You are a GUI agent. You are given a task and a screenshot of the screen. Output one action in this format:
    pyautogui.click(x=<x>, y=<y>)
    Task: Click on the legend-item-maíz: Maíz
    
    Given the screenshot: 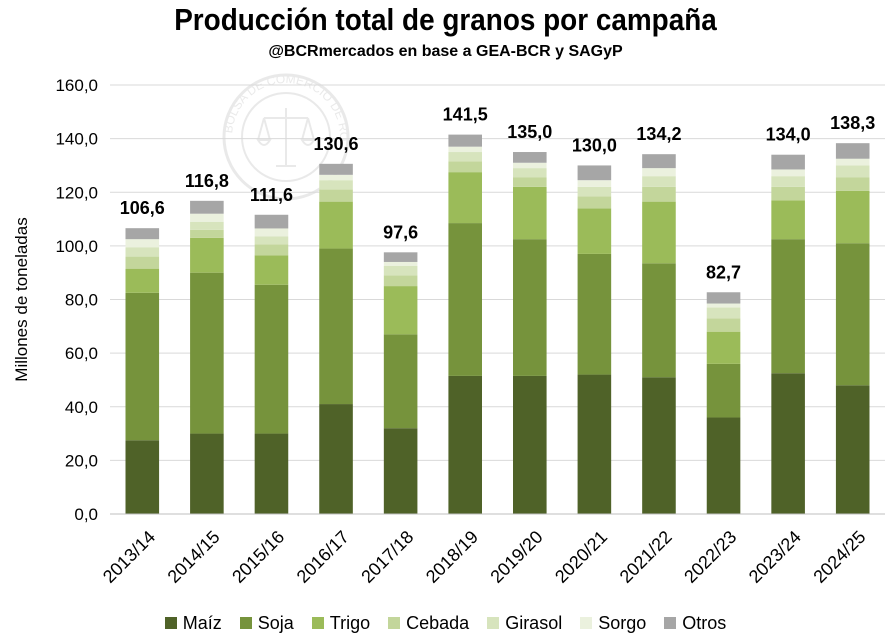 What is the action you would take?
    pyautogui.click(x=193, y=623)
    